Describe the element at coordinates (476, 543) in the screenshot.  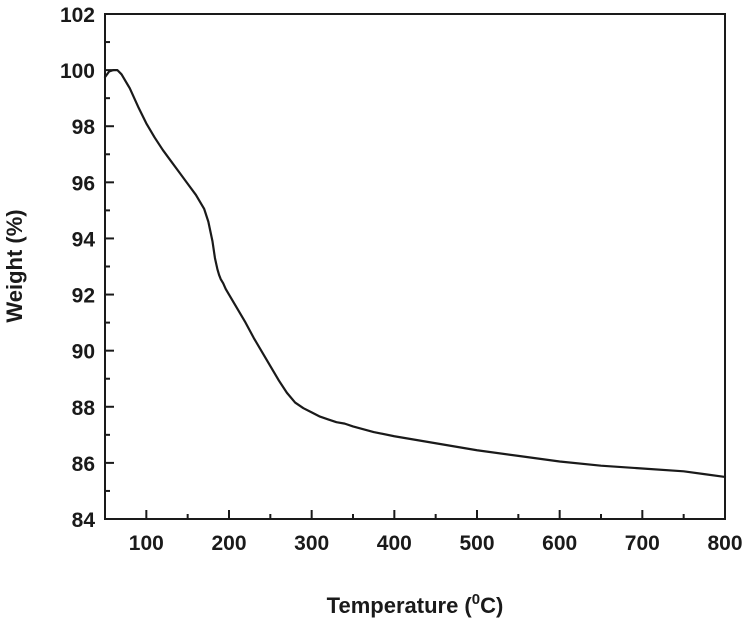
I see `x-tick-label: 500` at that location.